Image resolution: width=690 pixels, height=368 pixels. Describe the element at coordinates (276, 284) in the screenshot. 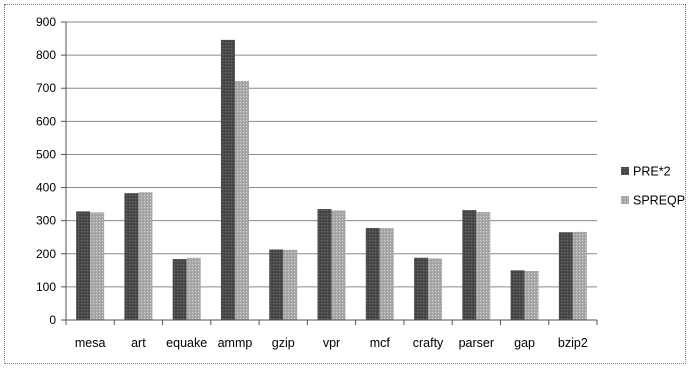

I see `bar-pre-2-gzip` at that location.